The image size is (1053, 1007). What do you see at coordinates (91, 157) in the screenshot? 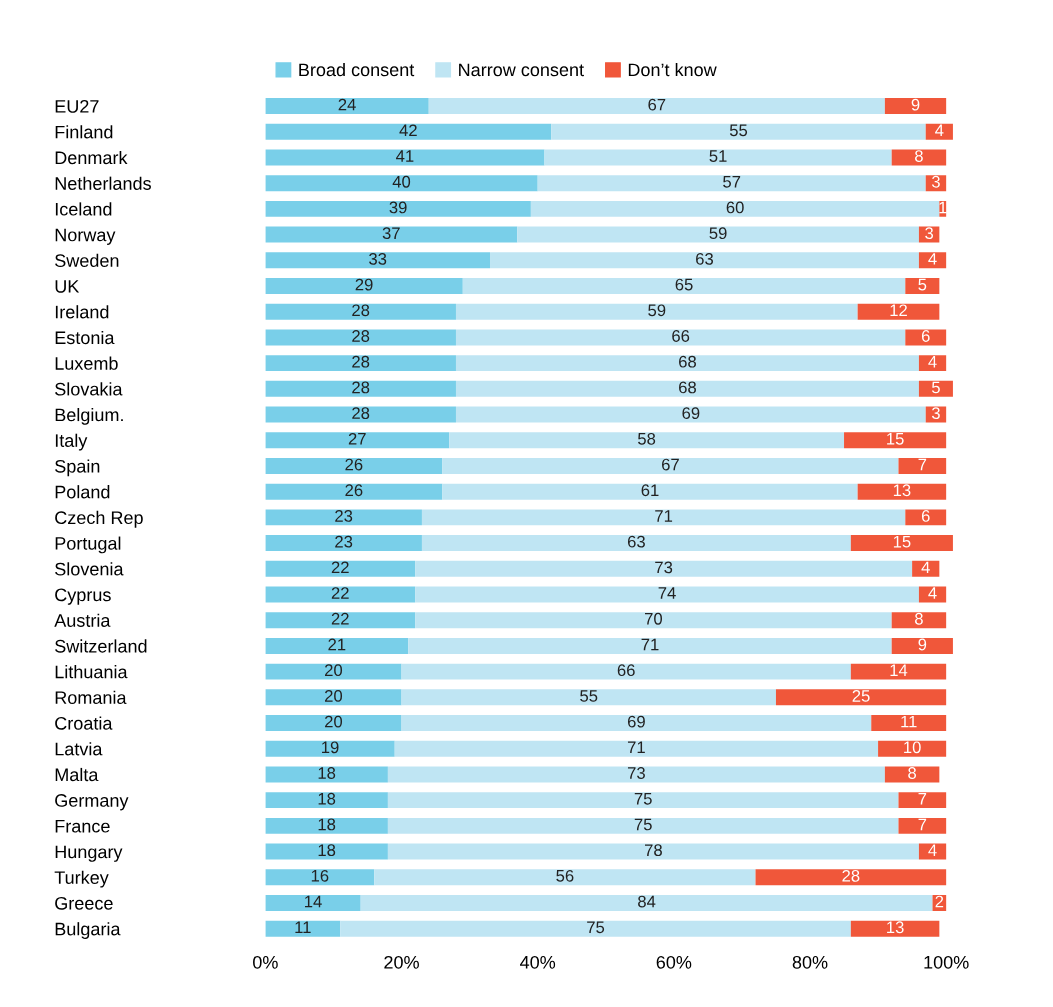
I see `y-tick-label: Denmark` at bounding box center [91, 157].